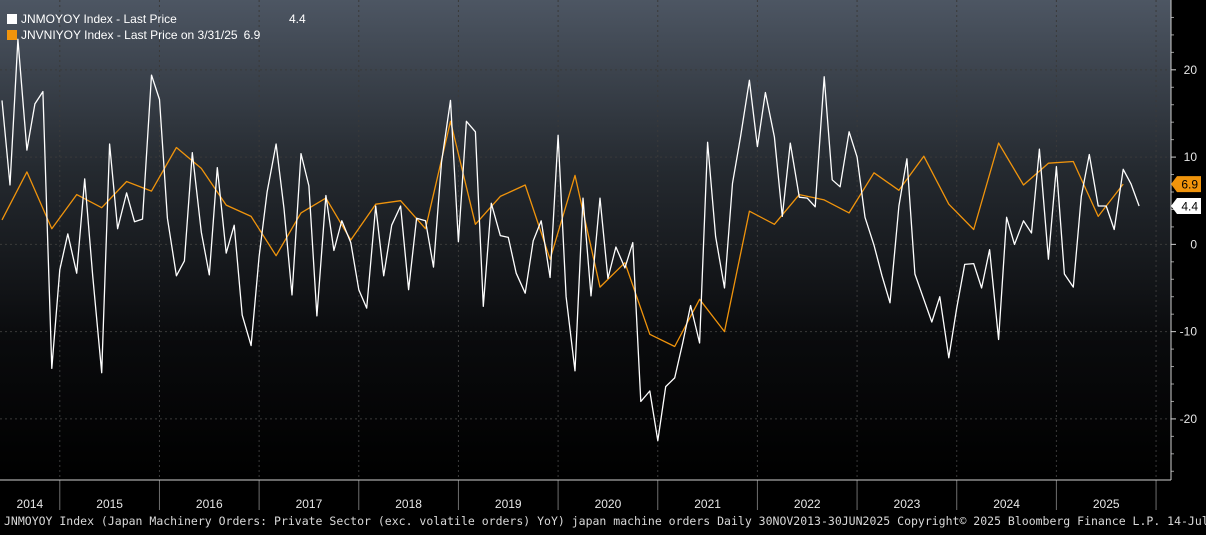 This screenshot has width=1206, height=535. Describe the element at coordinates (1189, 206) in the screenshot. I see `tag-label: 4.4` at that location.